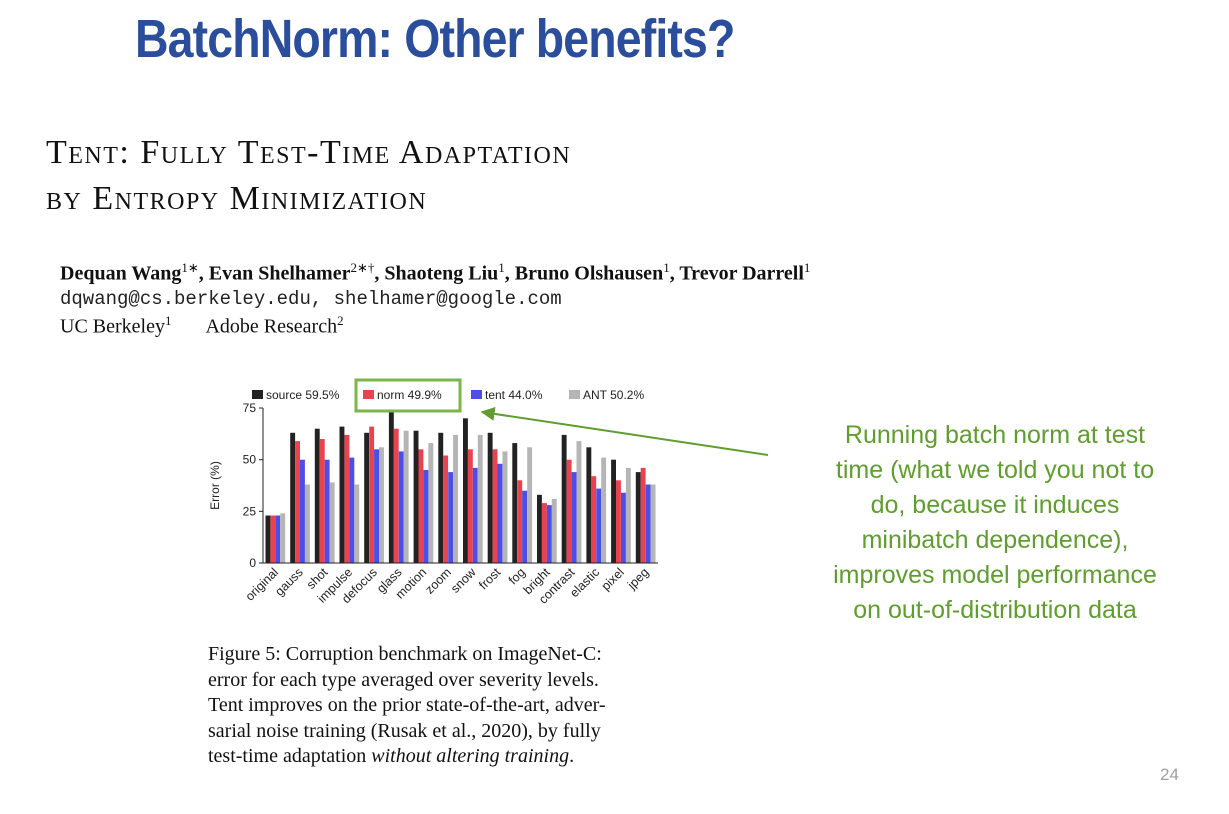  What do you see at coordinates (303, 395) in the screenshot?
I see `legend-label: source 59.5%` at bounding box center [303, 395].